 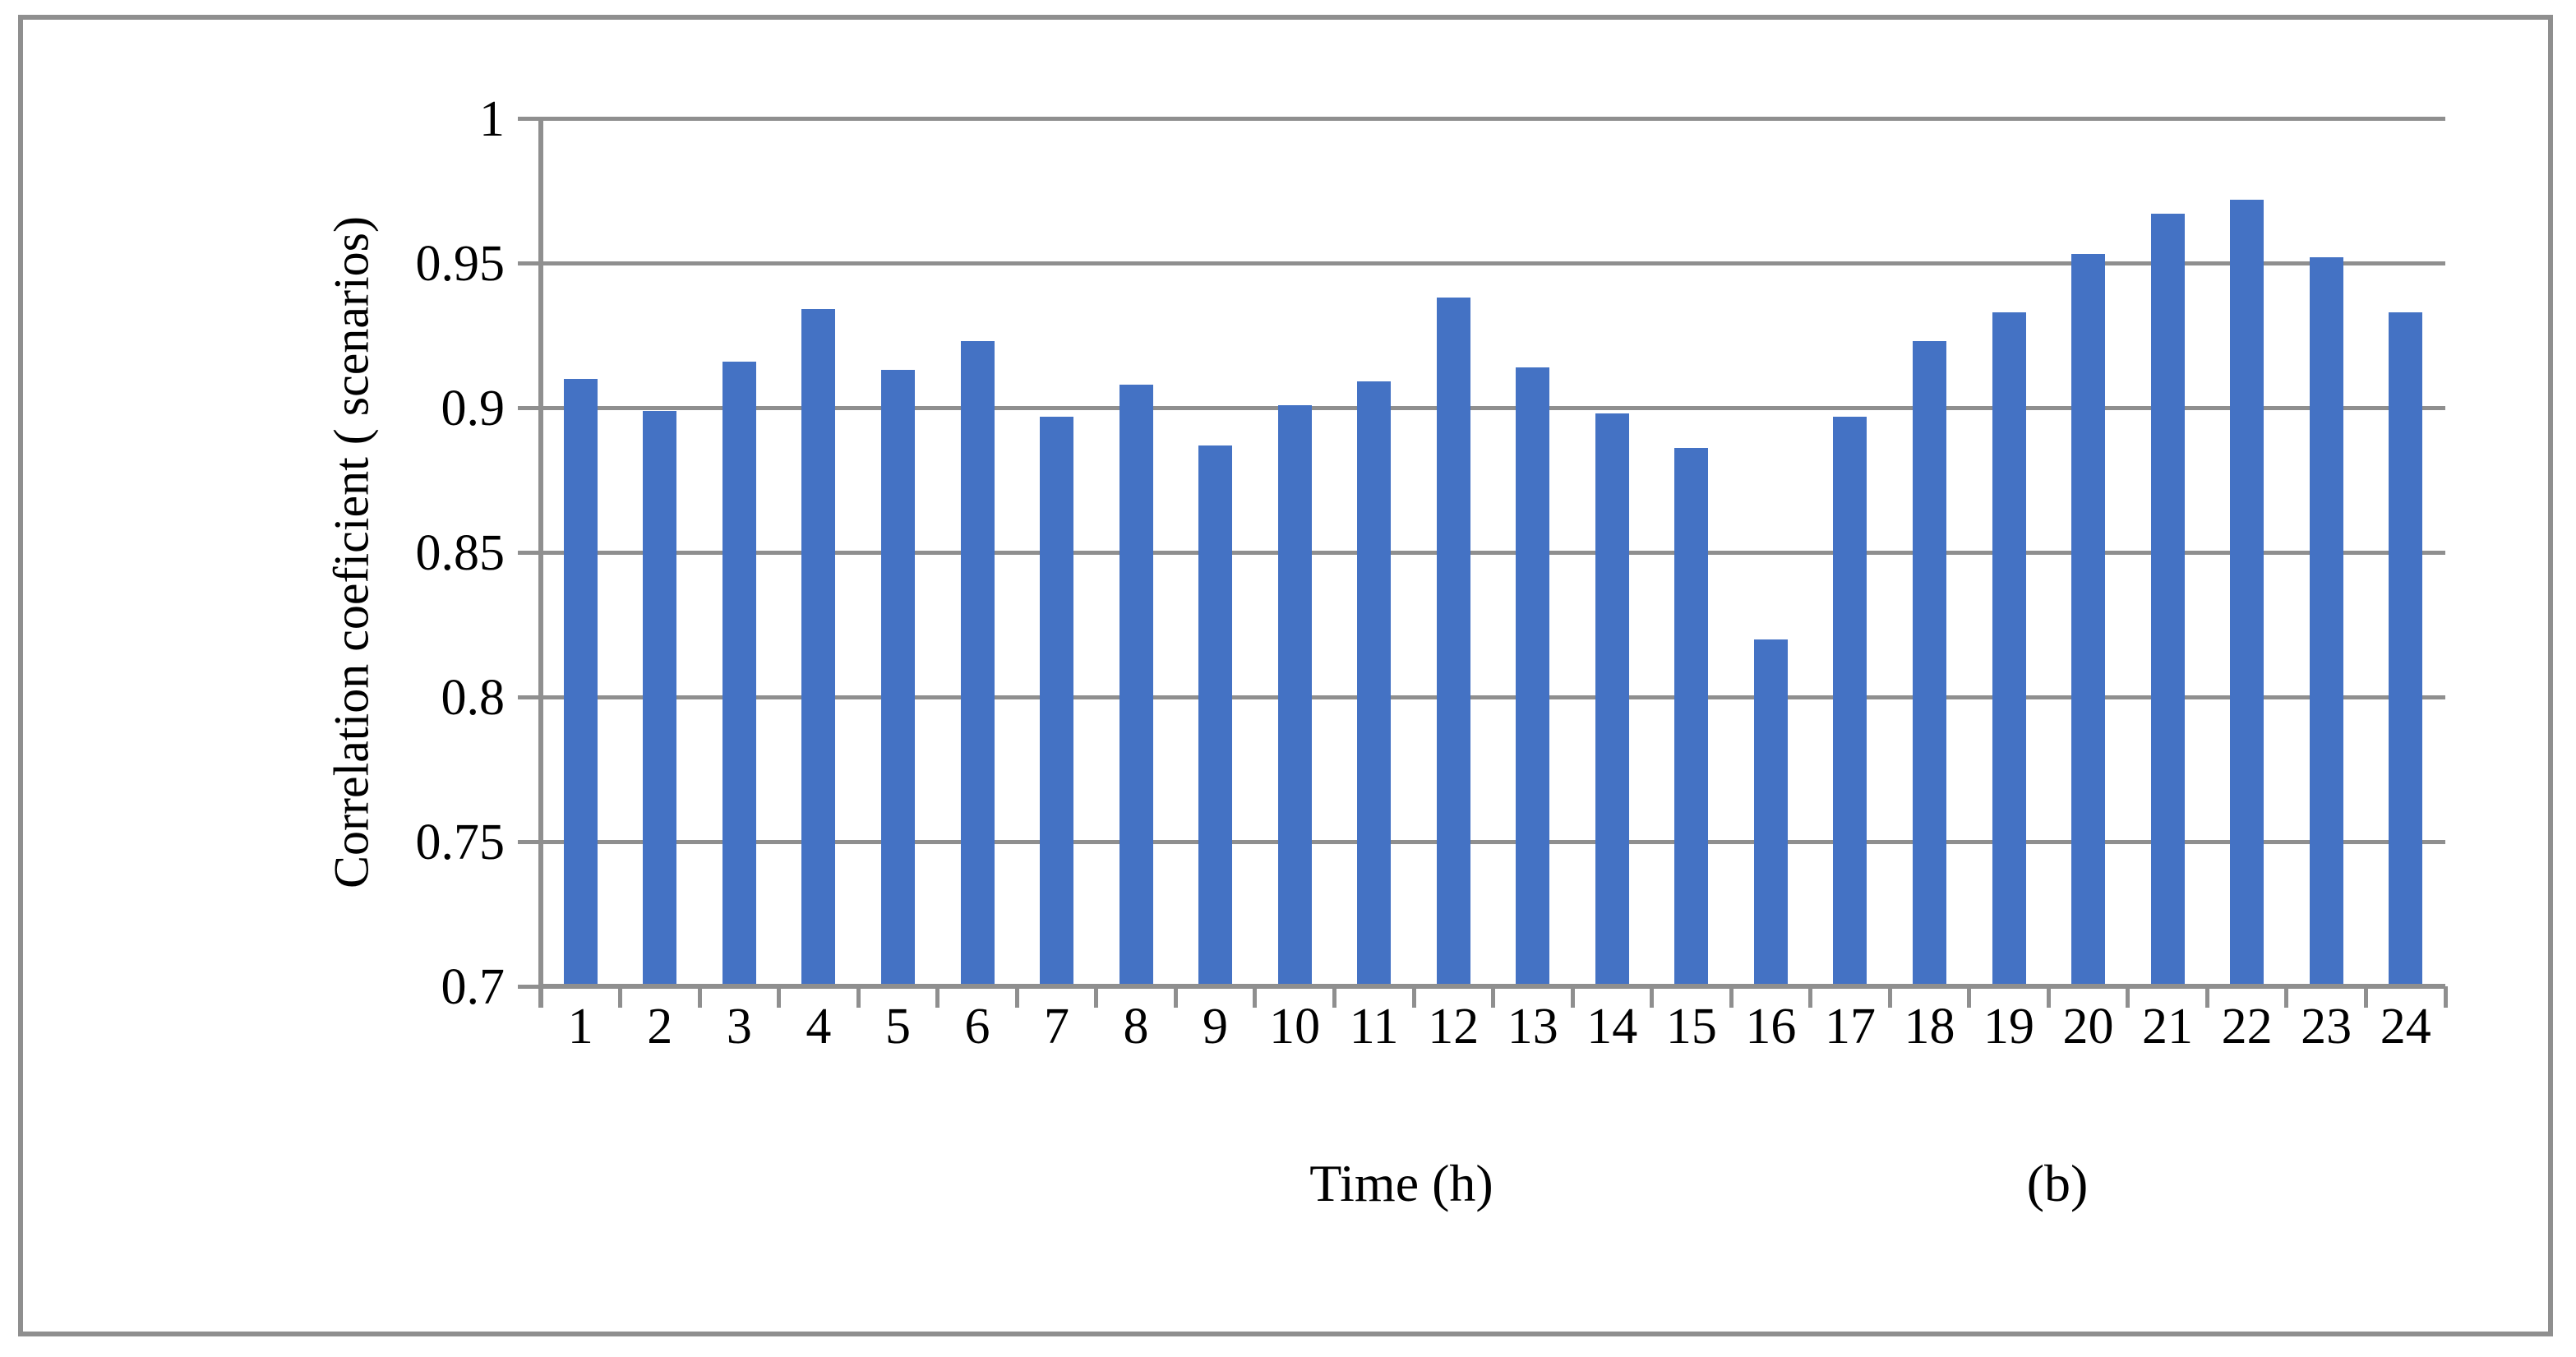 I want to click on x-tick-label: 11, so click(x=1374, y=1027).